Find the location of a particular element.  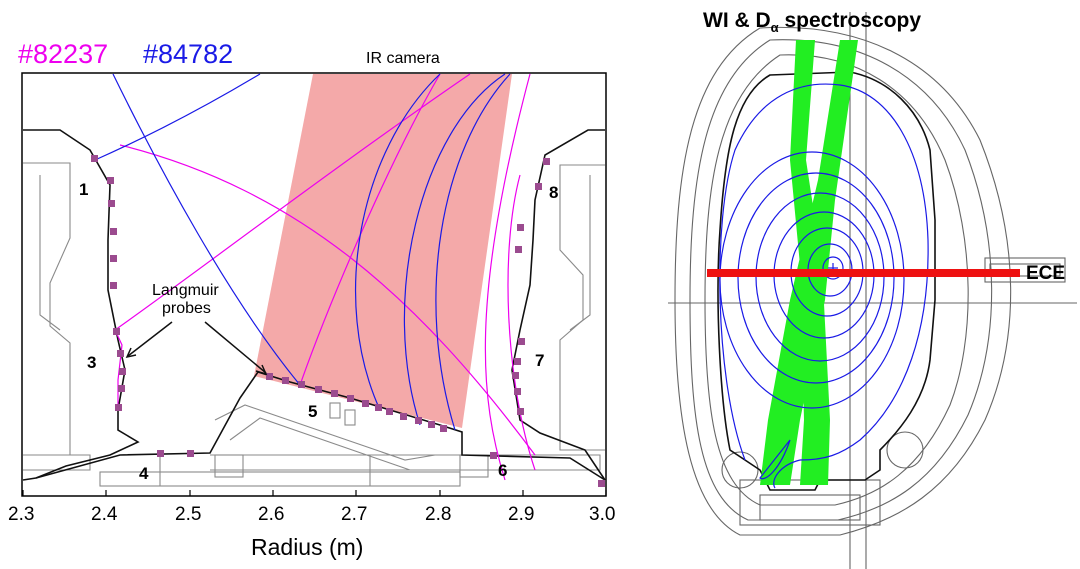

x-tick-label: 2.6 is located at coordinates (271, 514).